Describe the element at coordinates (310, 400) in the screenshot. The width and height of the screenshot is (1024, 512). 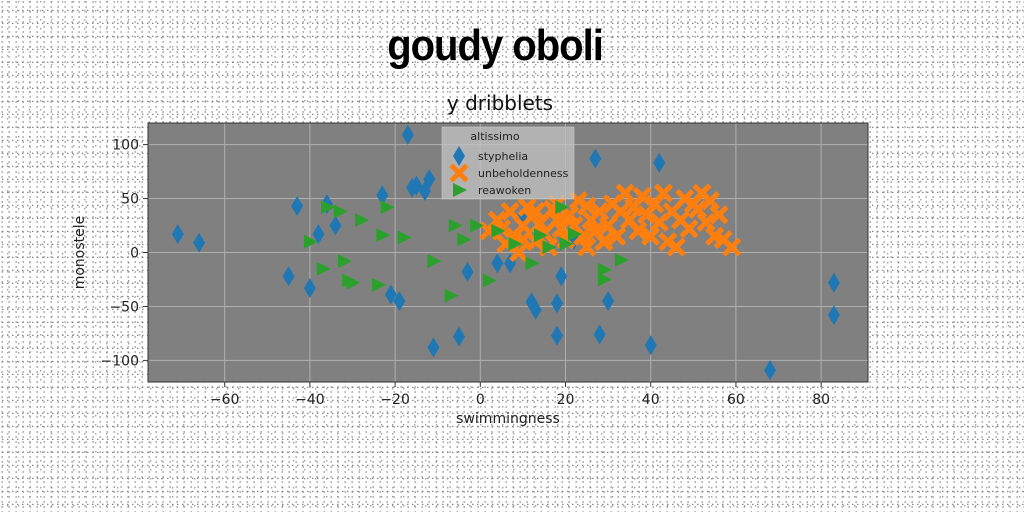
I see `x-tick-label: −40` at that location.